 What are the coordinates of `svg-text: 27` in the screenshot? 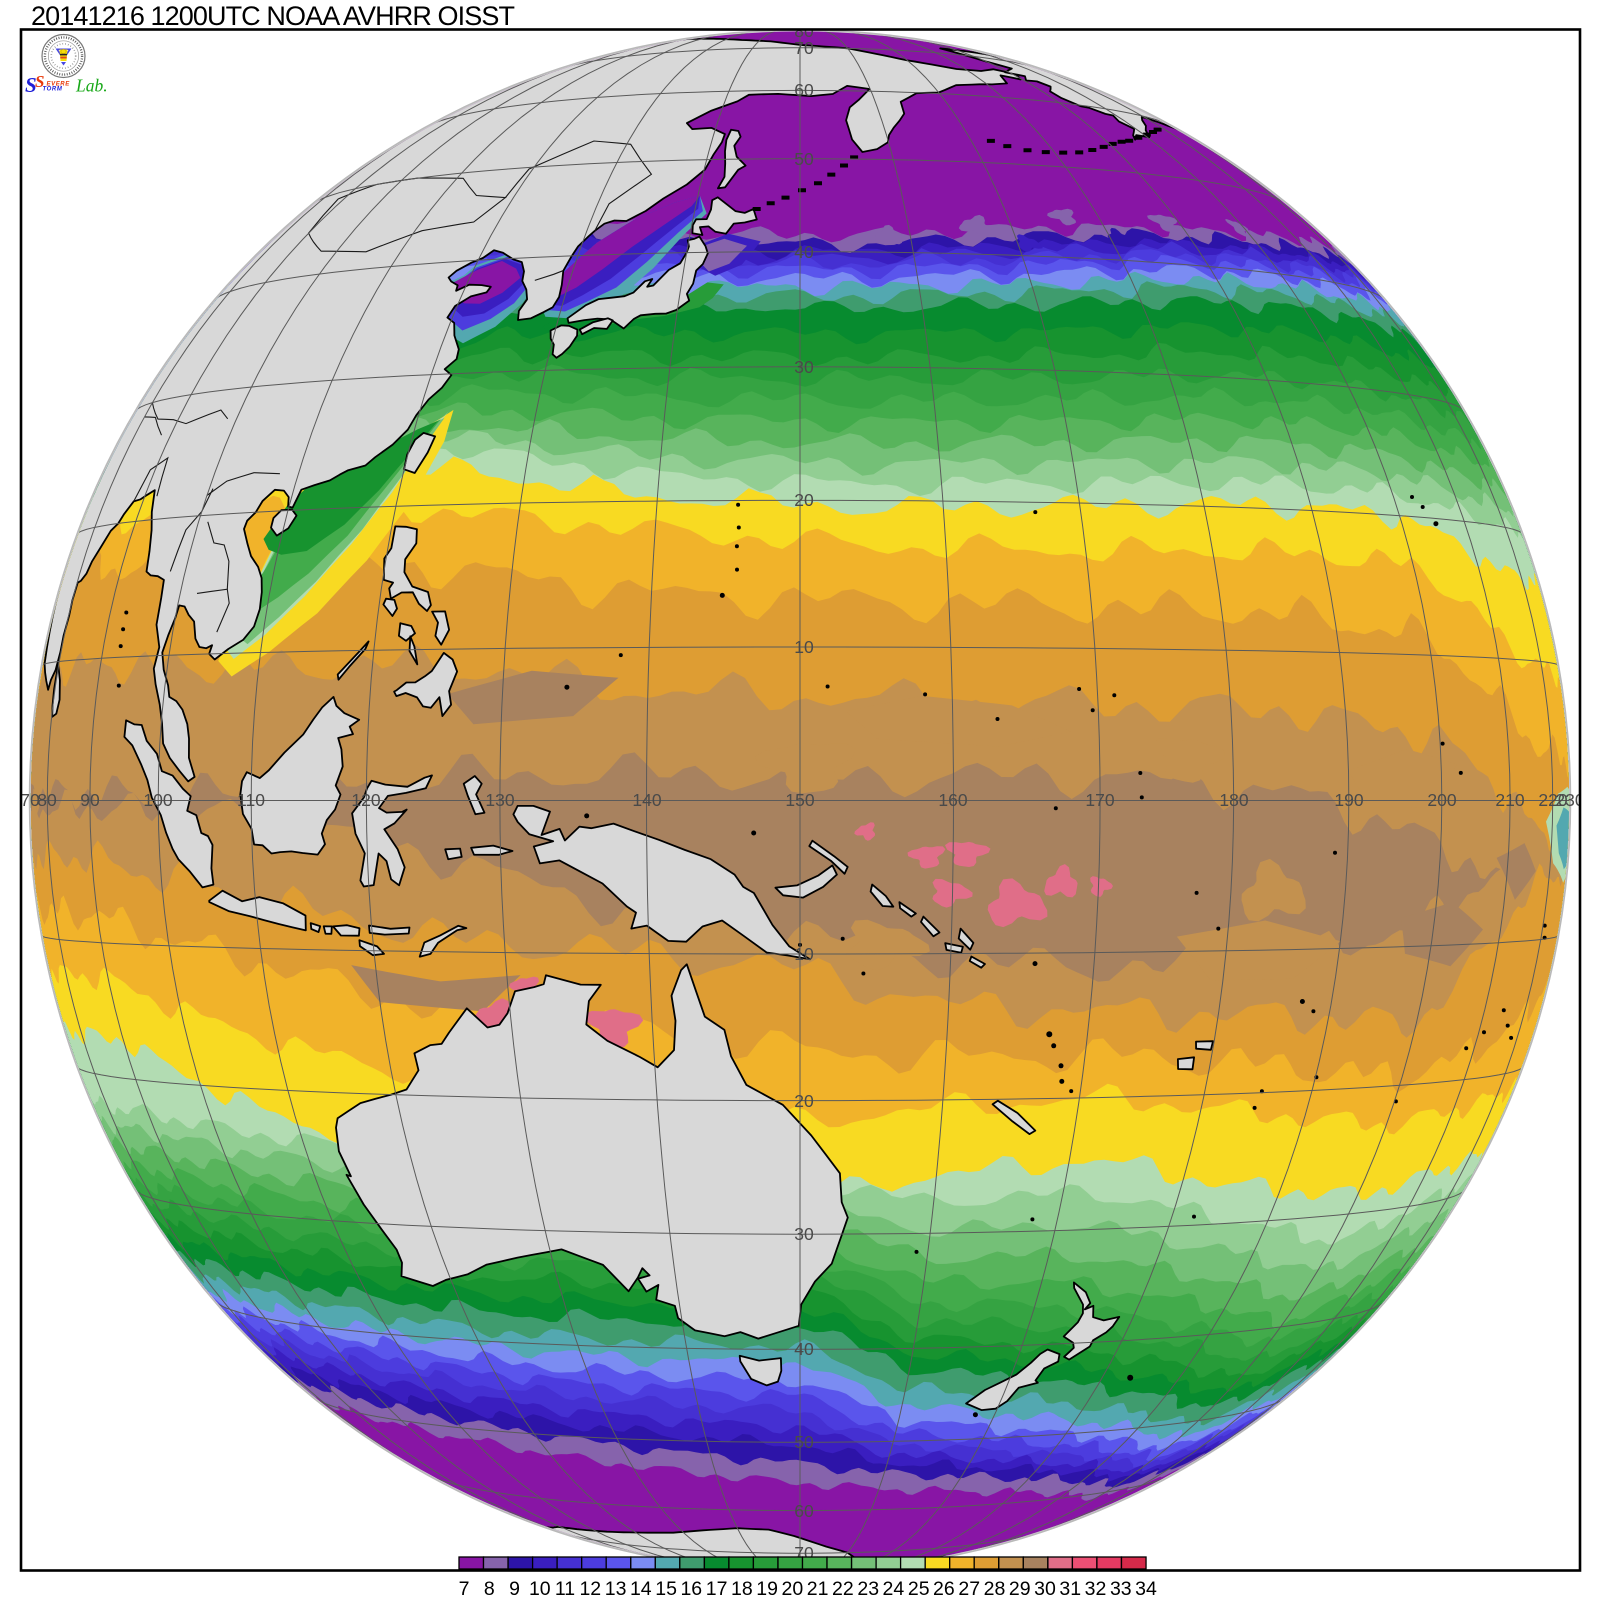 It's located at (969, 1589).